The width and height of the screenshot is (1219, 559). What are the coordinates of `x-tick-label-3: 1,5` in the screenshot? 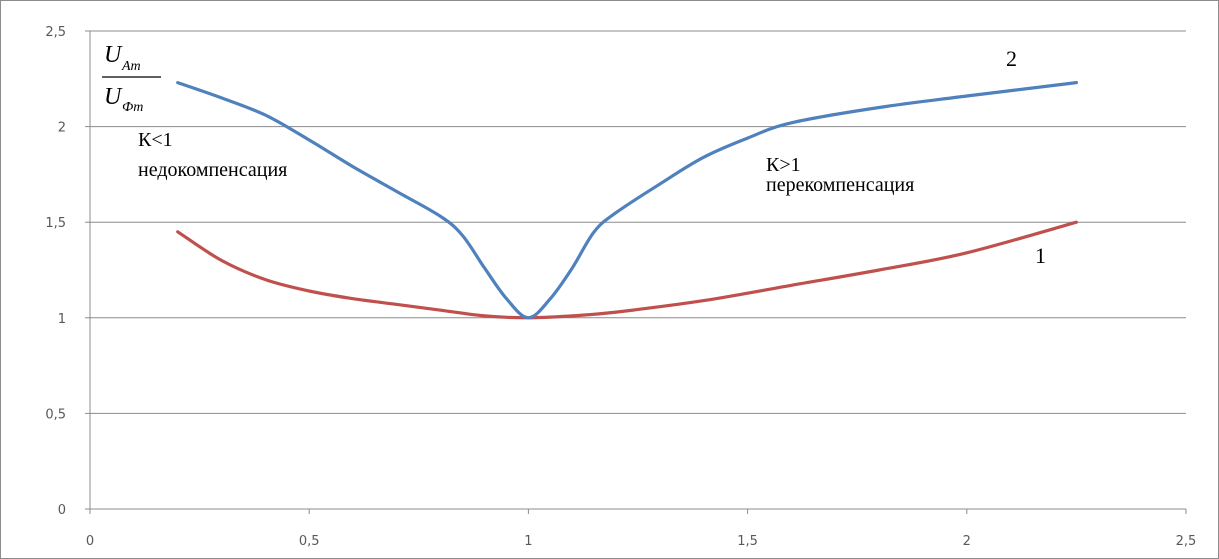 It's located at (747, 541).